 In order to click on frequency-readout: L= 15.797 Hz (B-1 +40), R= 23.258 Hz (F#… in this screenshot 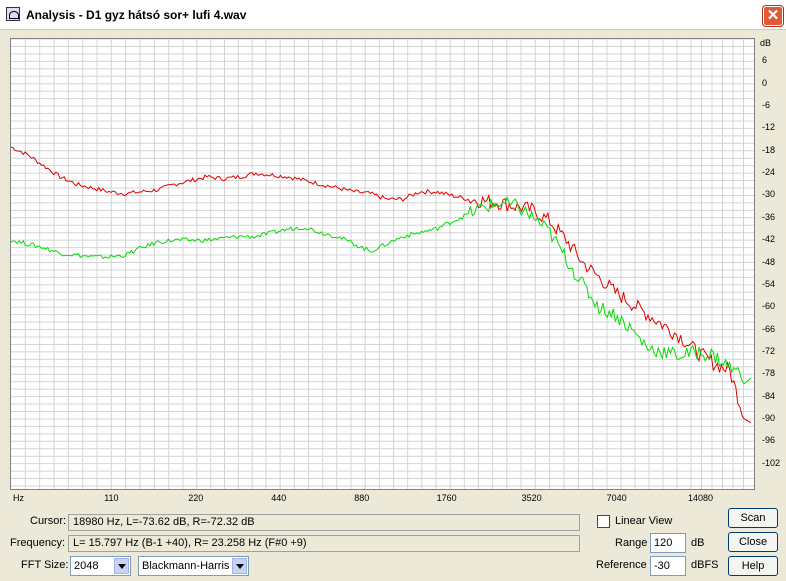, I will do `click(324, 543)`.